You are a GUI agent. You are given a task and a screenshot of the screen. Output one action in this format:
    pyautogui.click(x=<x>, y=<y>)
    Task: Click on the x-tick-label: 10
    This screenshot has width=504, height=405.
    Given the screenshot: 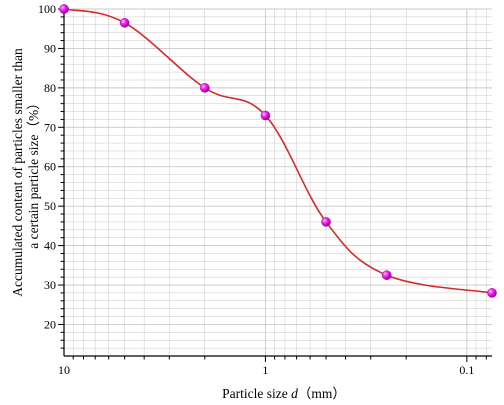 What is the action you would take?
    pyautogui.click(x=64, y=370)
    